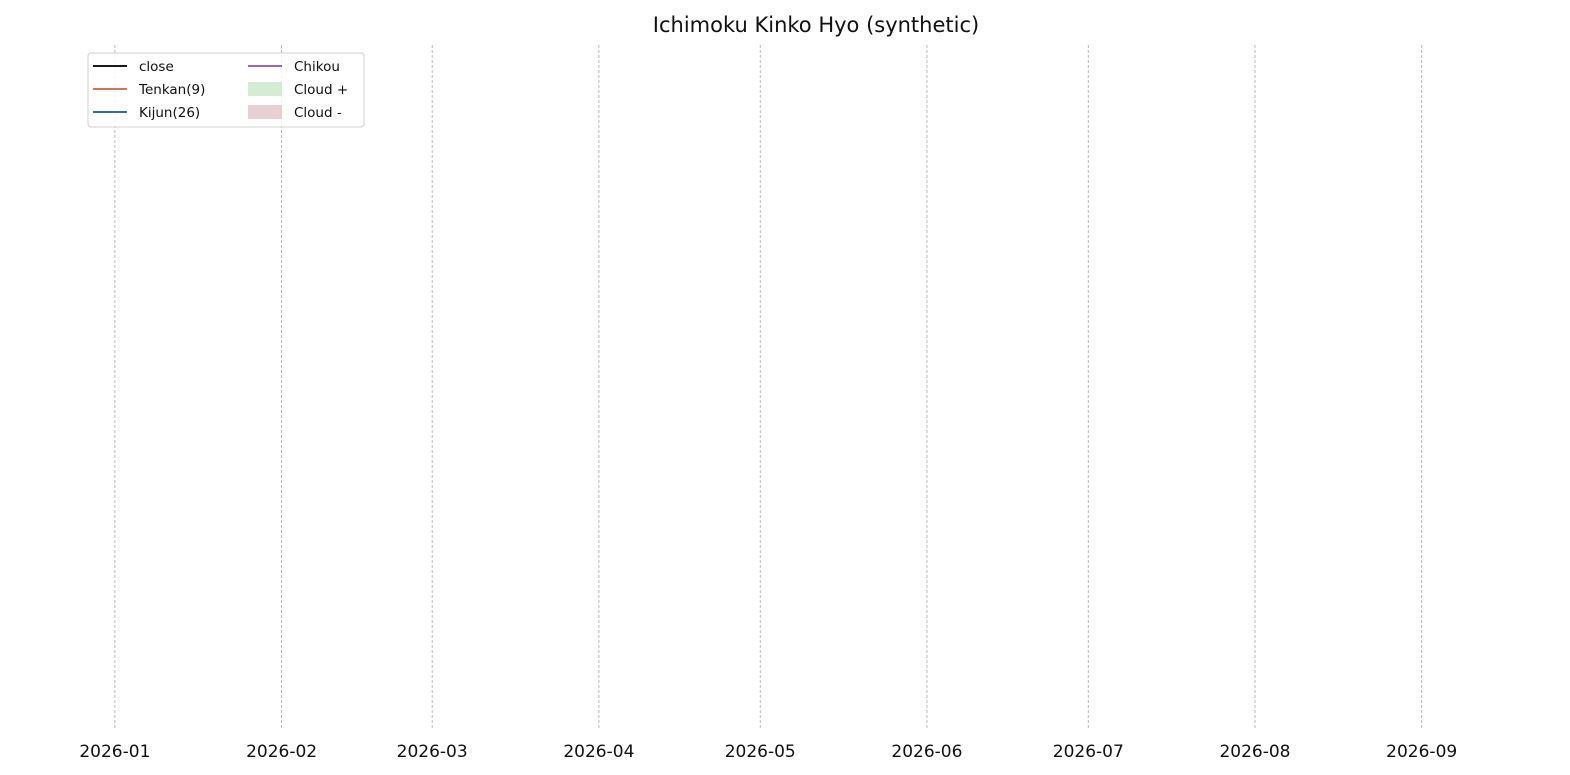 This screenshot has height=775, width=1570. Describe the element at coordinates (317, 67) in the screenshot. I see `legend-label: Chikou` at that location.